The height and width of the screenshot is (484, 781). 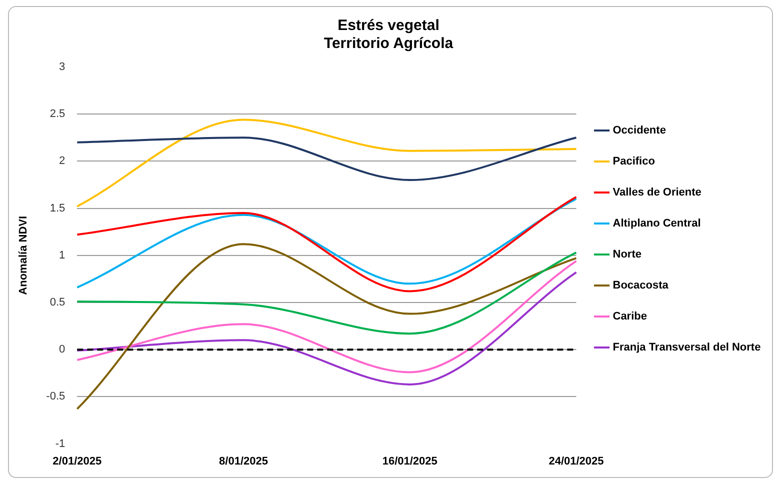 I want to click on legend-label: Norte, so click(x=627, y=254).